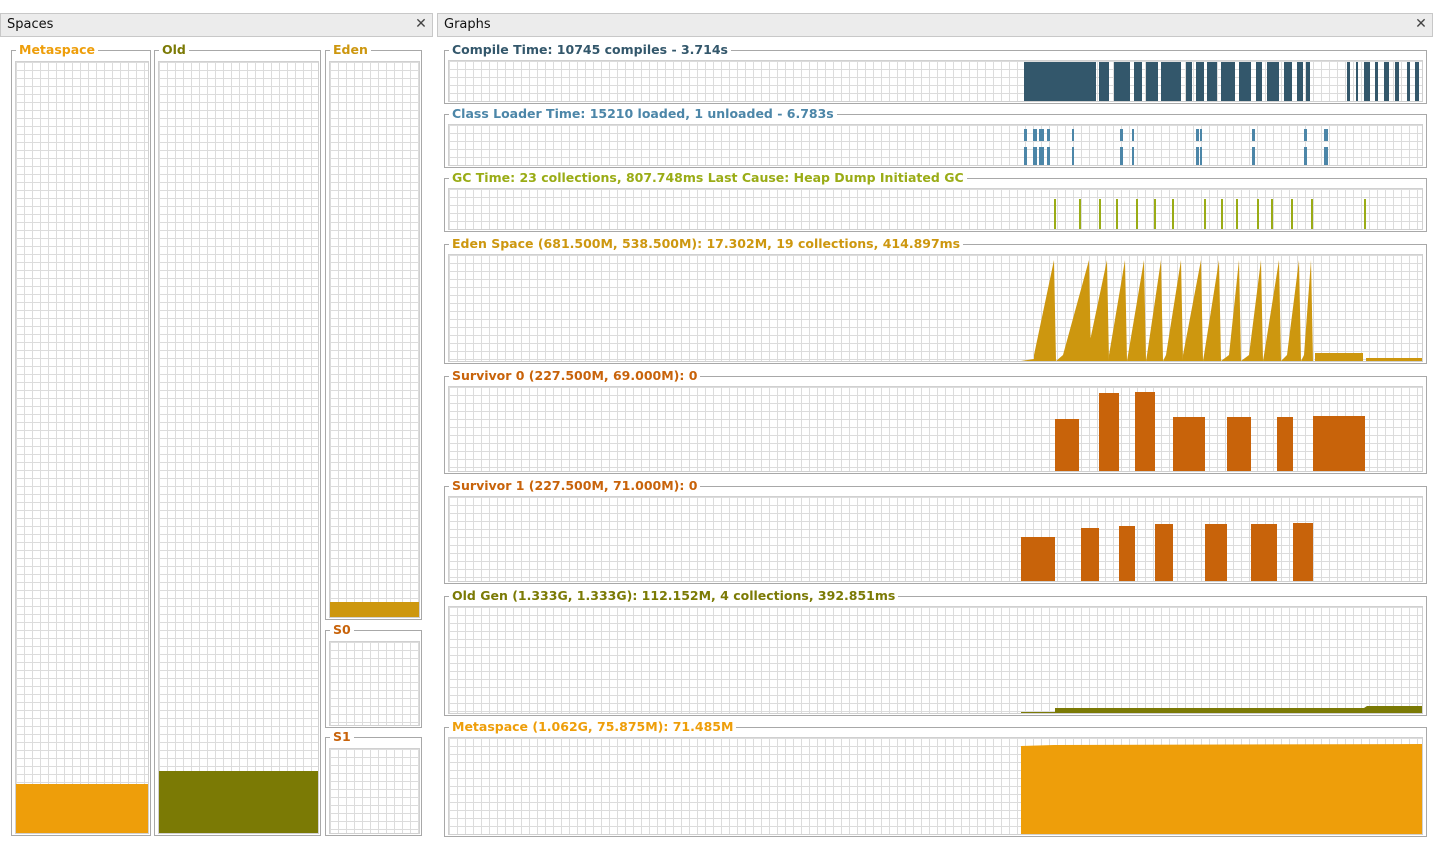 The height and width of the screenshot is (844, 1433). Describe the element at coordinates (342, 737) in the screenshot. I see `space-s1-label: S1` at that location.